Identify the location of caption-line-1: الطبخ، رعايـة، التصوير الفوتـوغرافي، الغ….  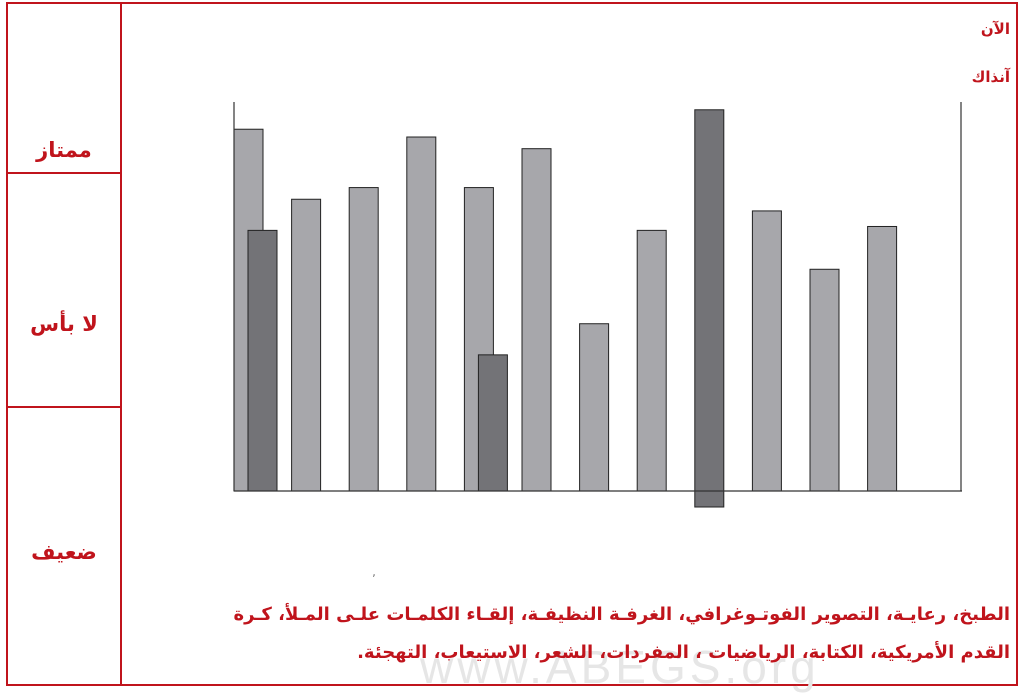
(621, 614).